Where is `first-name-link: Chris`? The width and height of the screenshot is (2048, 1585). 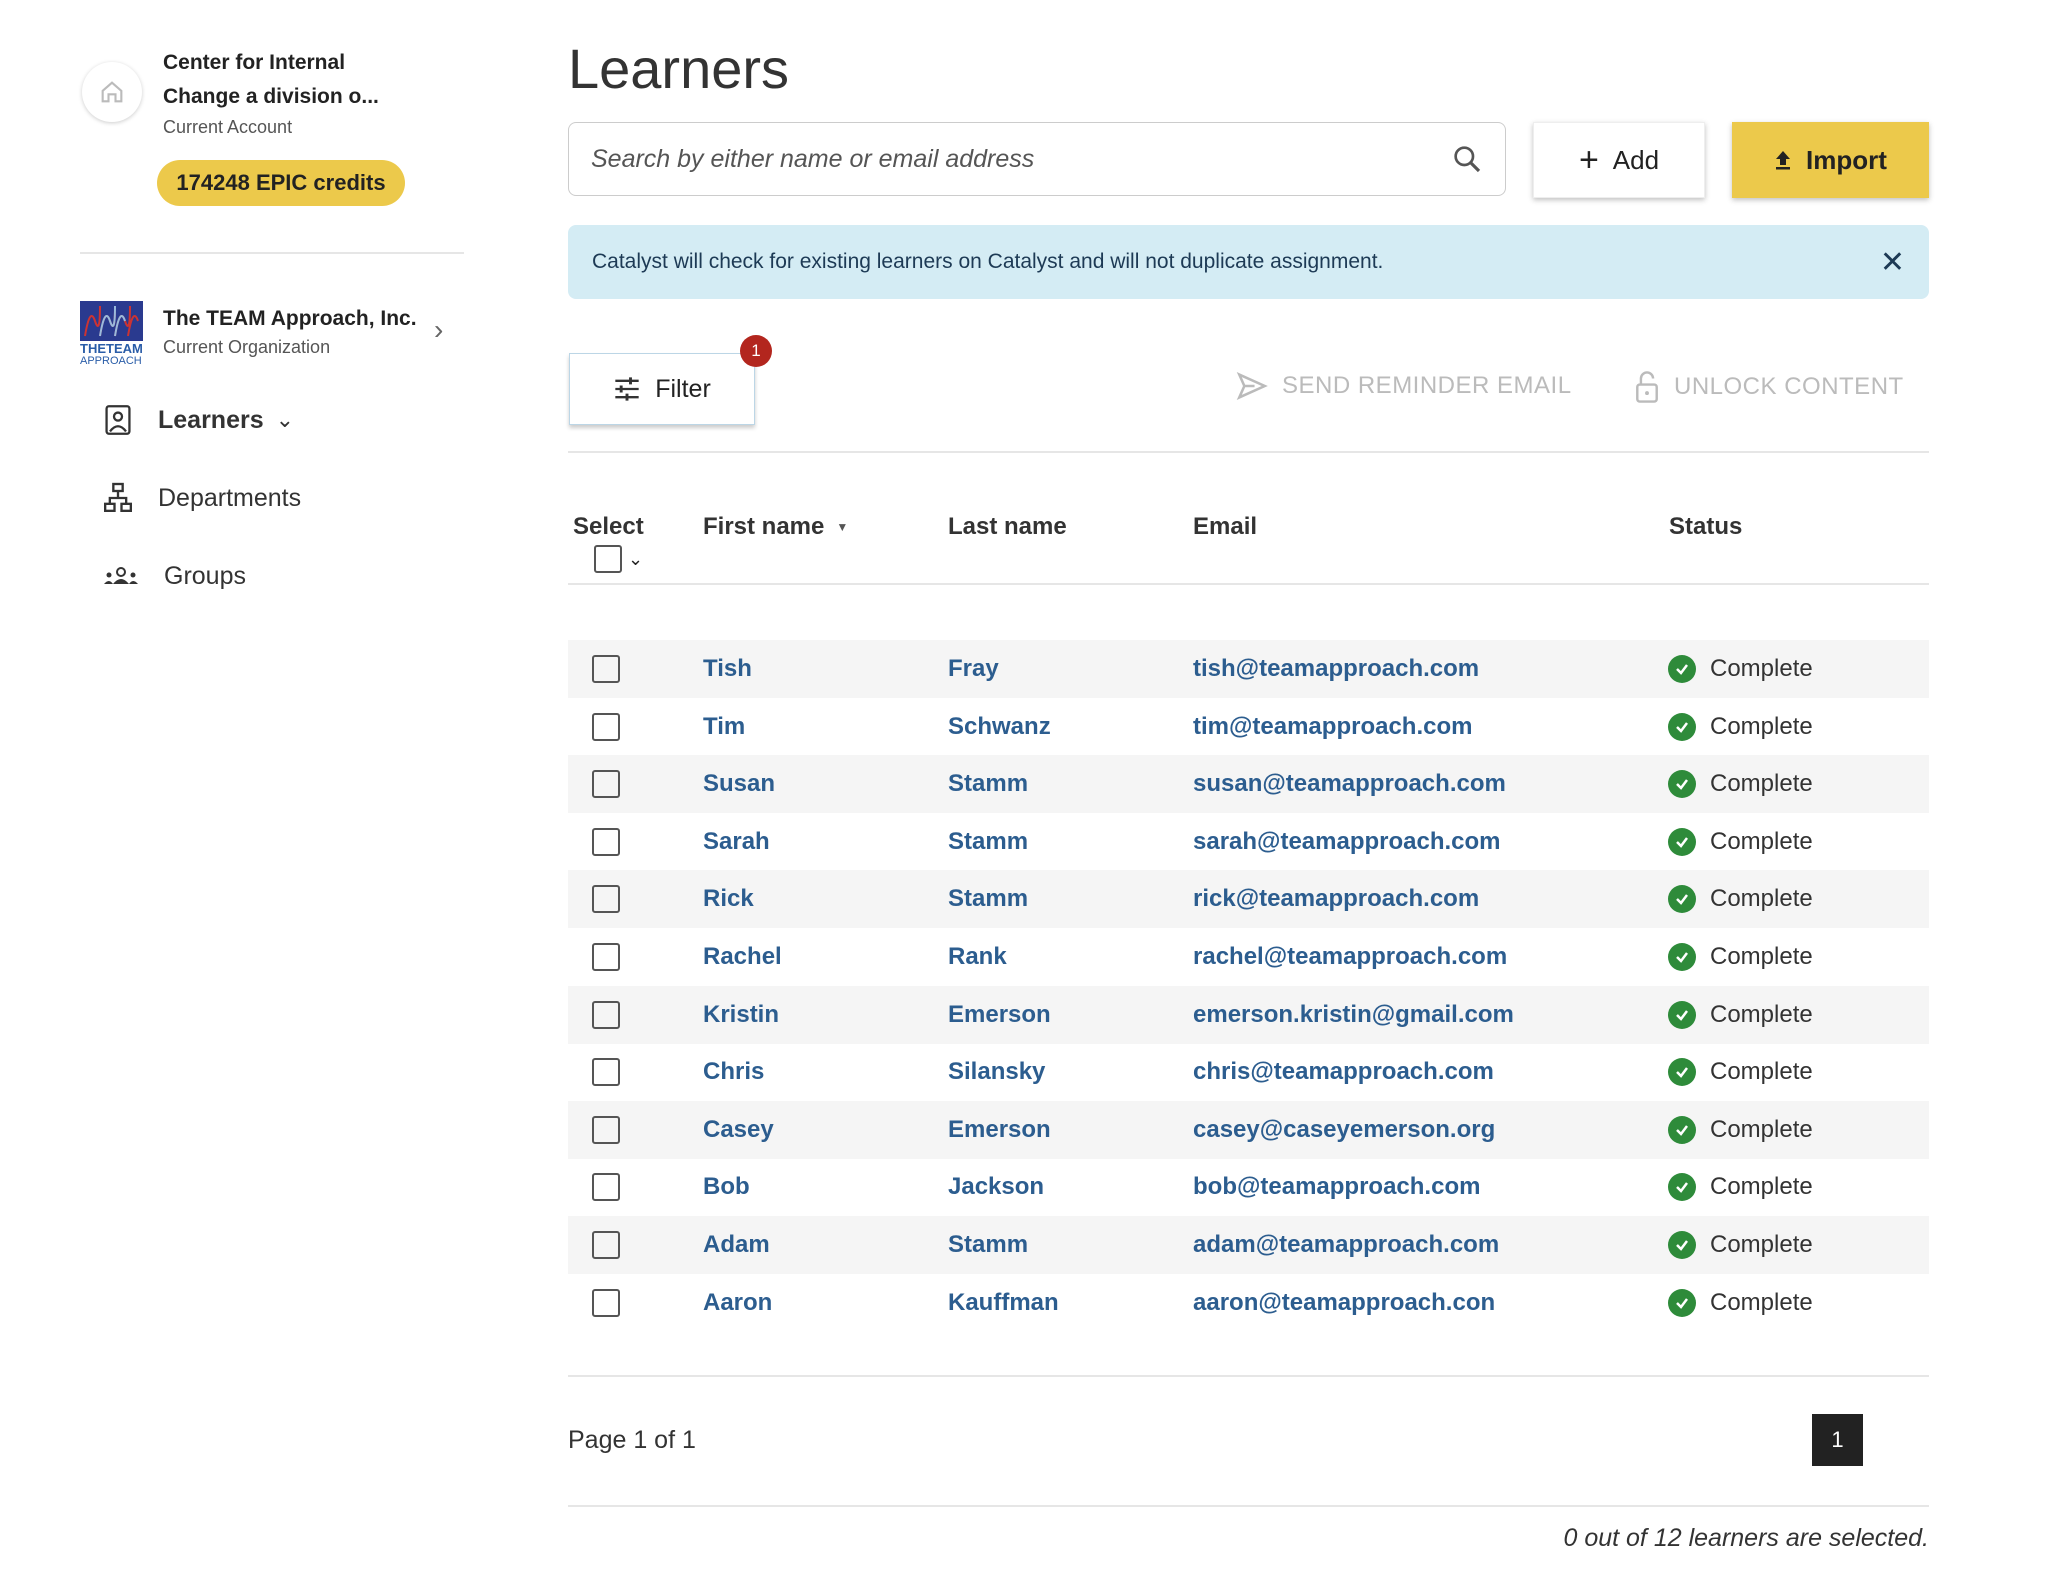
first-name-link: Chris is located at coordinates (734, 1072).